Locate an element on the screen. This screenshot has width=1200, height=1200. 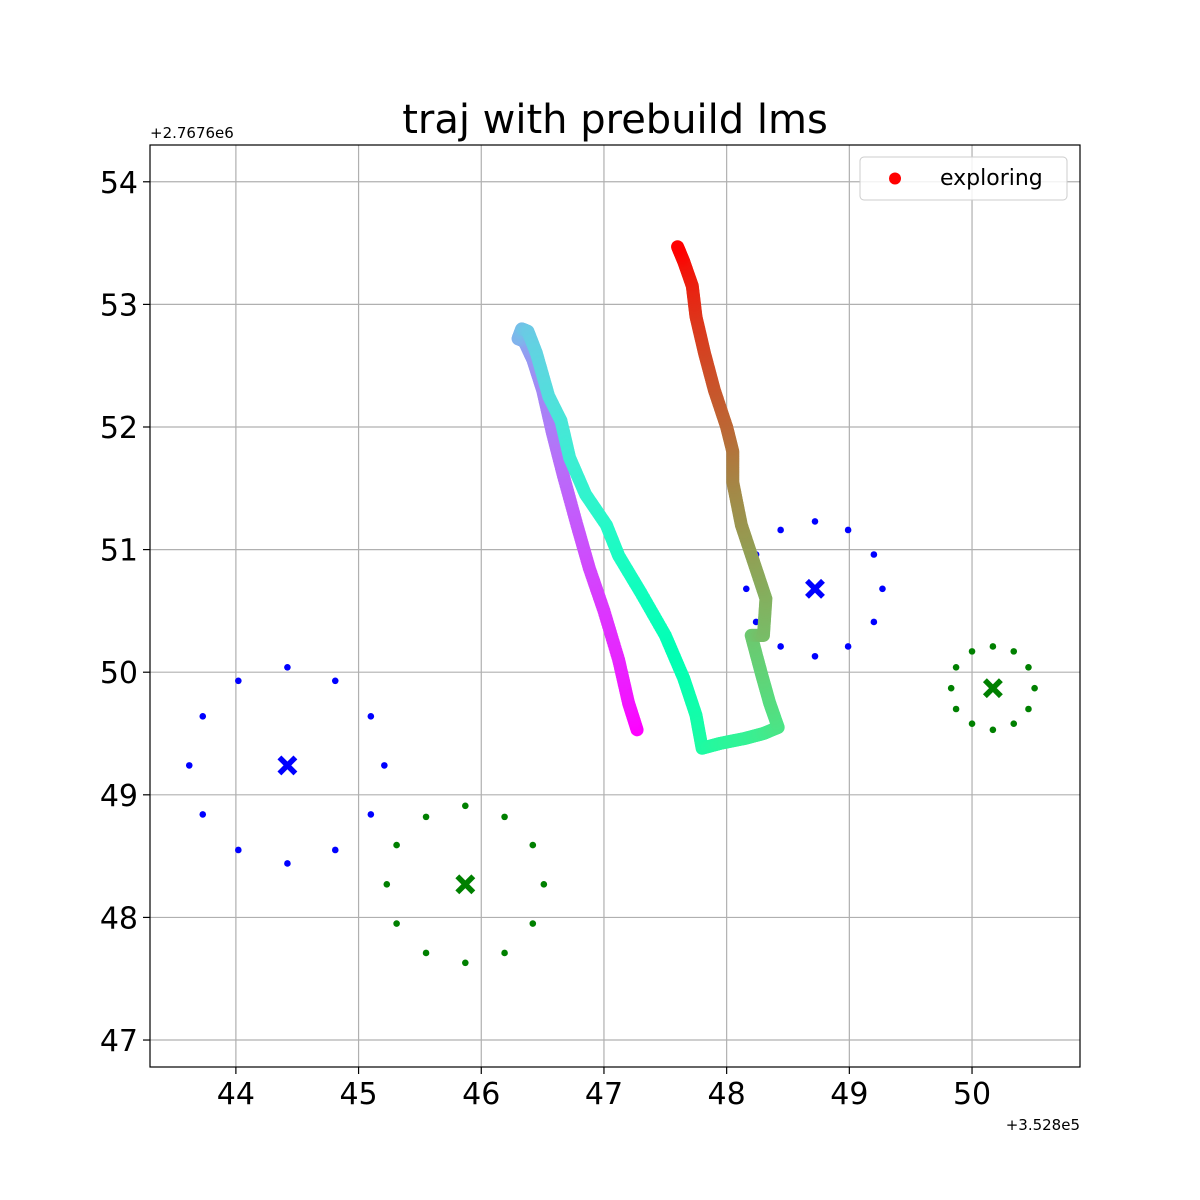
x-offset-label: +3.528e5 is located at coordinates (1043, 1125).